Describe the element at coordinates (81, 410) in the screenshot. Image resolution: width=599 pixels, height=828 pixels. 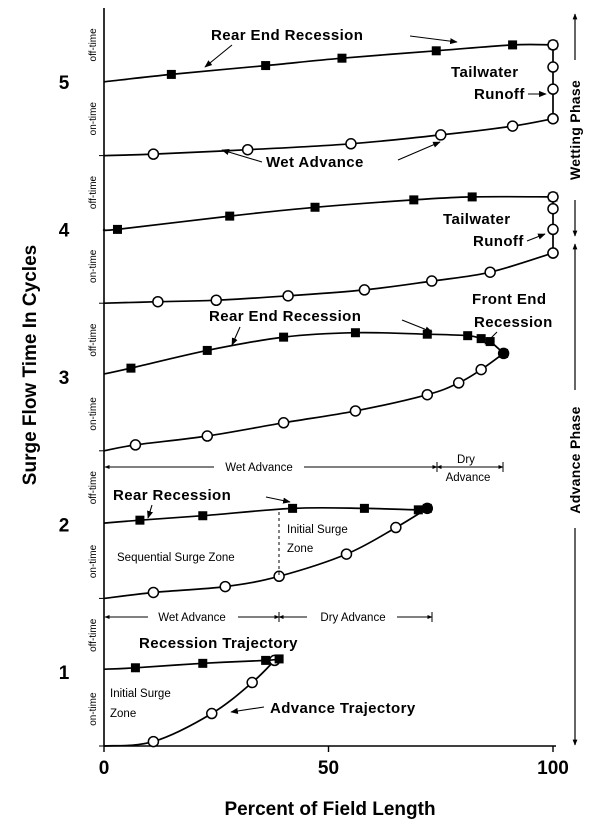
I see `y-axis-ticks: 1 2 3 4 5` at that location.